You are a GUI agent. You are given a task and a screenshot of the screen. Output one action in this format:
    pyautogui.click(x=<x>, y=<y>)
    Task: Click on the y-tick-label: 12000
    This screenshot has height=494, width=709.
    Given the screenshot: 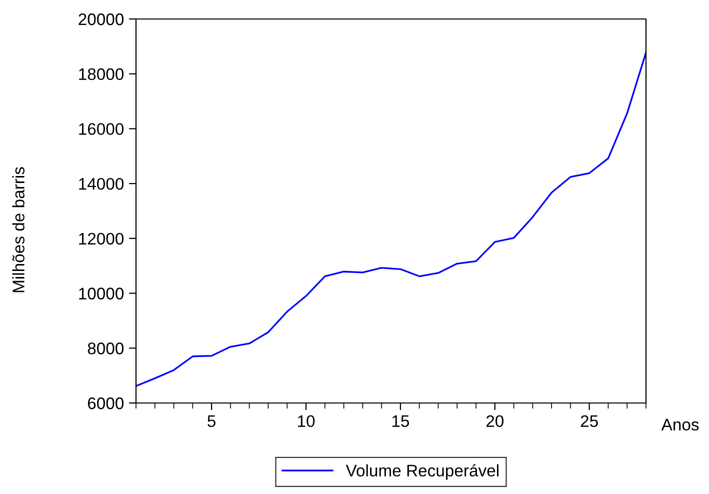 What is the action you would take?
    pyautogui.click(x=101, y=238)
    